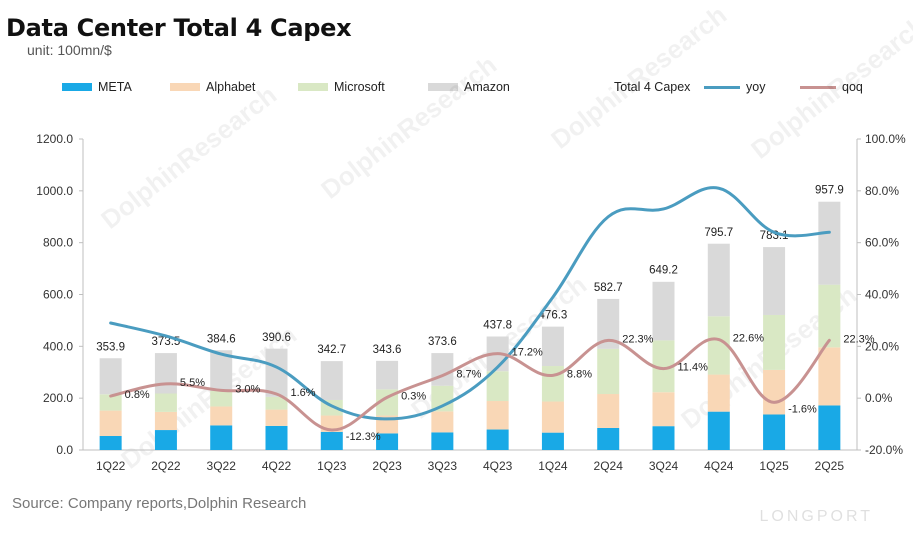 The image size is (913, 547). Describe the element at coordinates (663, 271) in the screenshot. I see `total-label: 649.2` at that location.